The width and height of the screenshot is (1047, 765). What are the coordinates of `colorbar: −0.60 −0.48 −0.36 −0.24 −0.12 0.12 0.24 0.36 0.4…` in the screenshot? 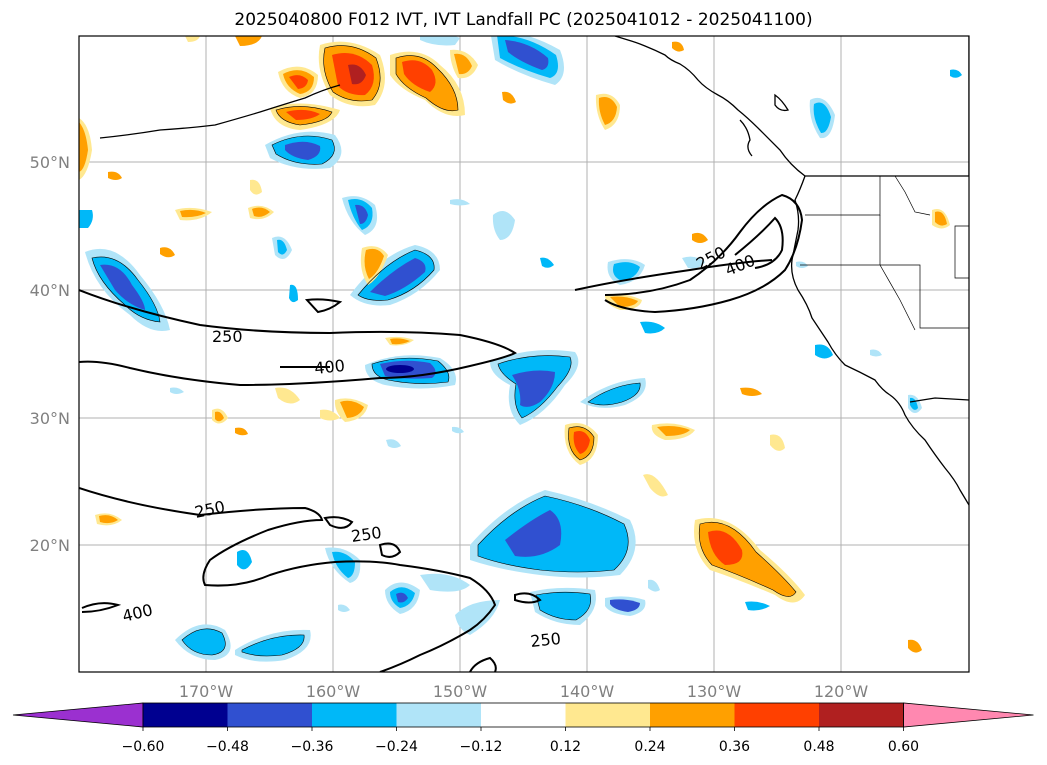 It's located at (523, 728).